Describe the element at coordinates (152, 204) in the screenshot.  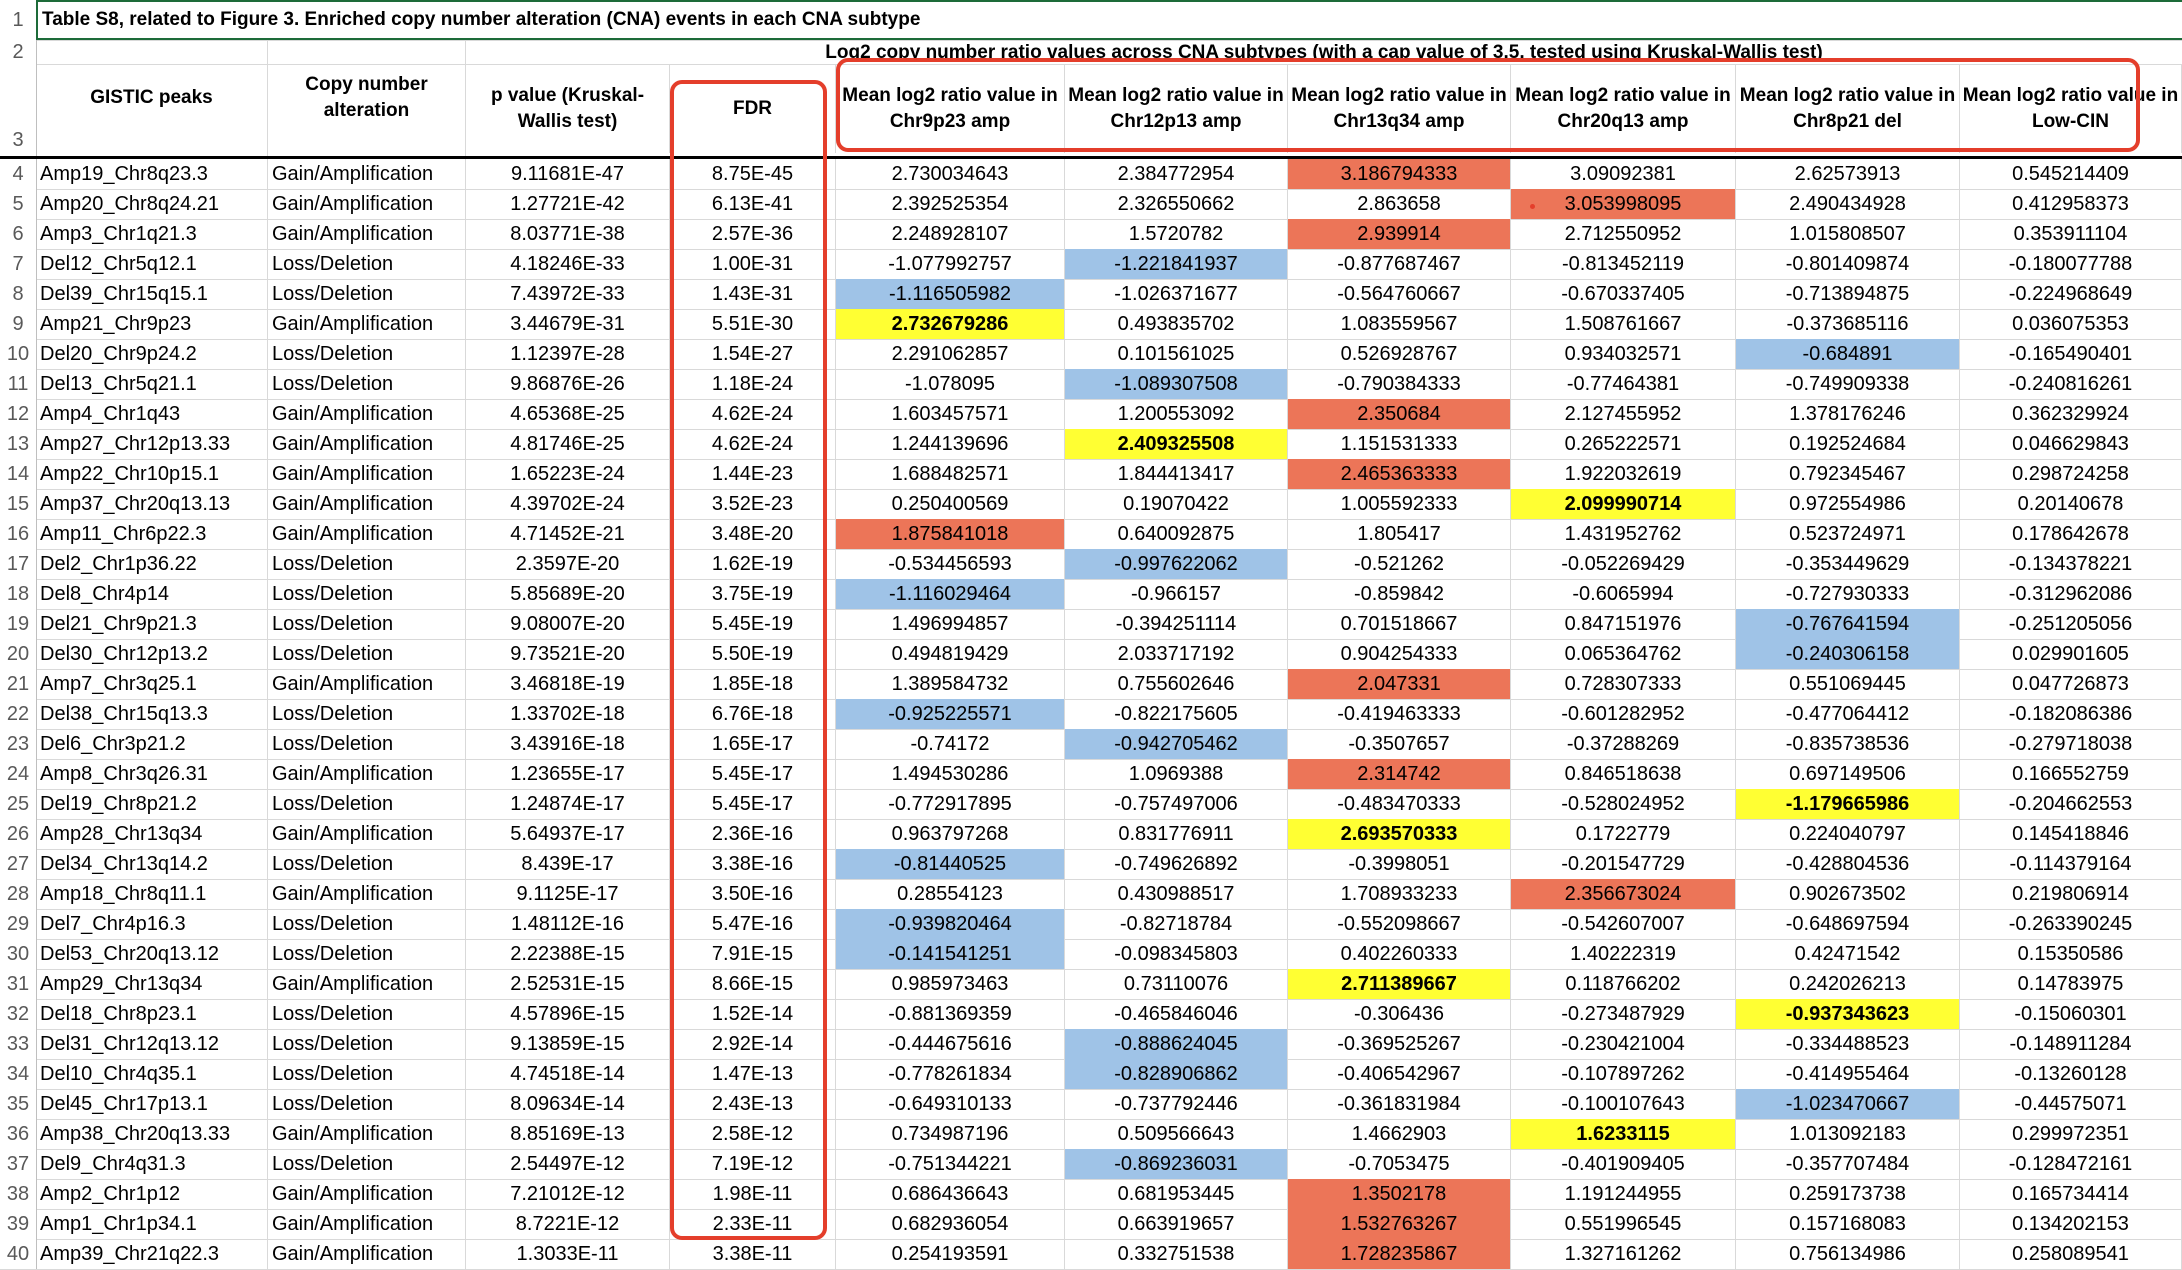
I see `gistic-peak-cell: Amp20_Chr8q24.21` at that location.